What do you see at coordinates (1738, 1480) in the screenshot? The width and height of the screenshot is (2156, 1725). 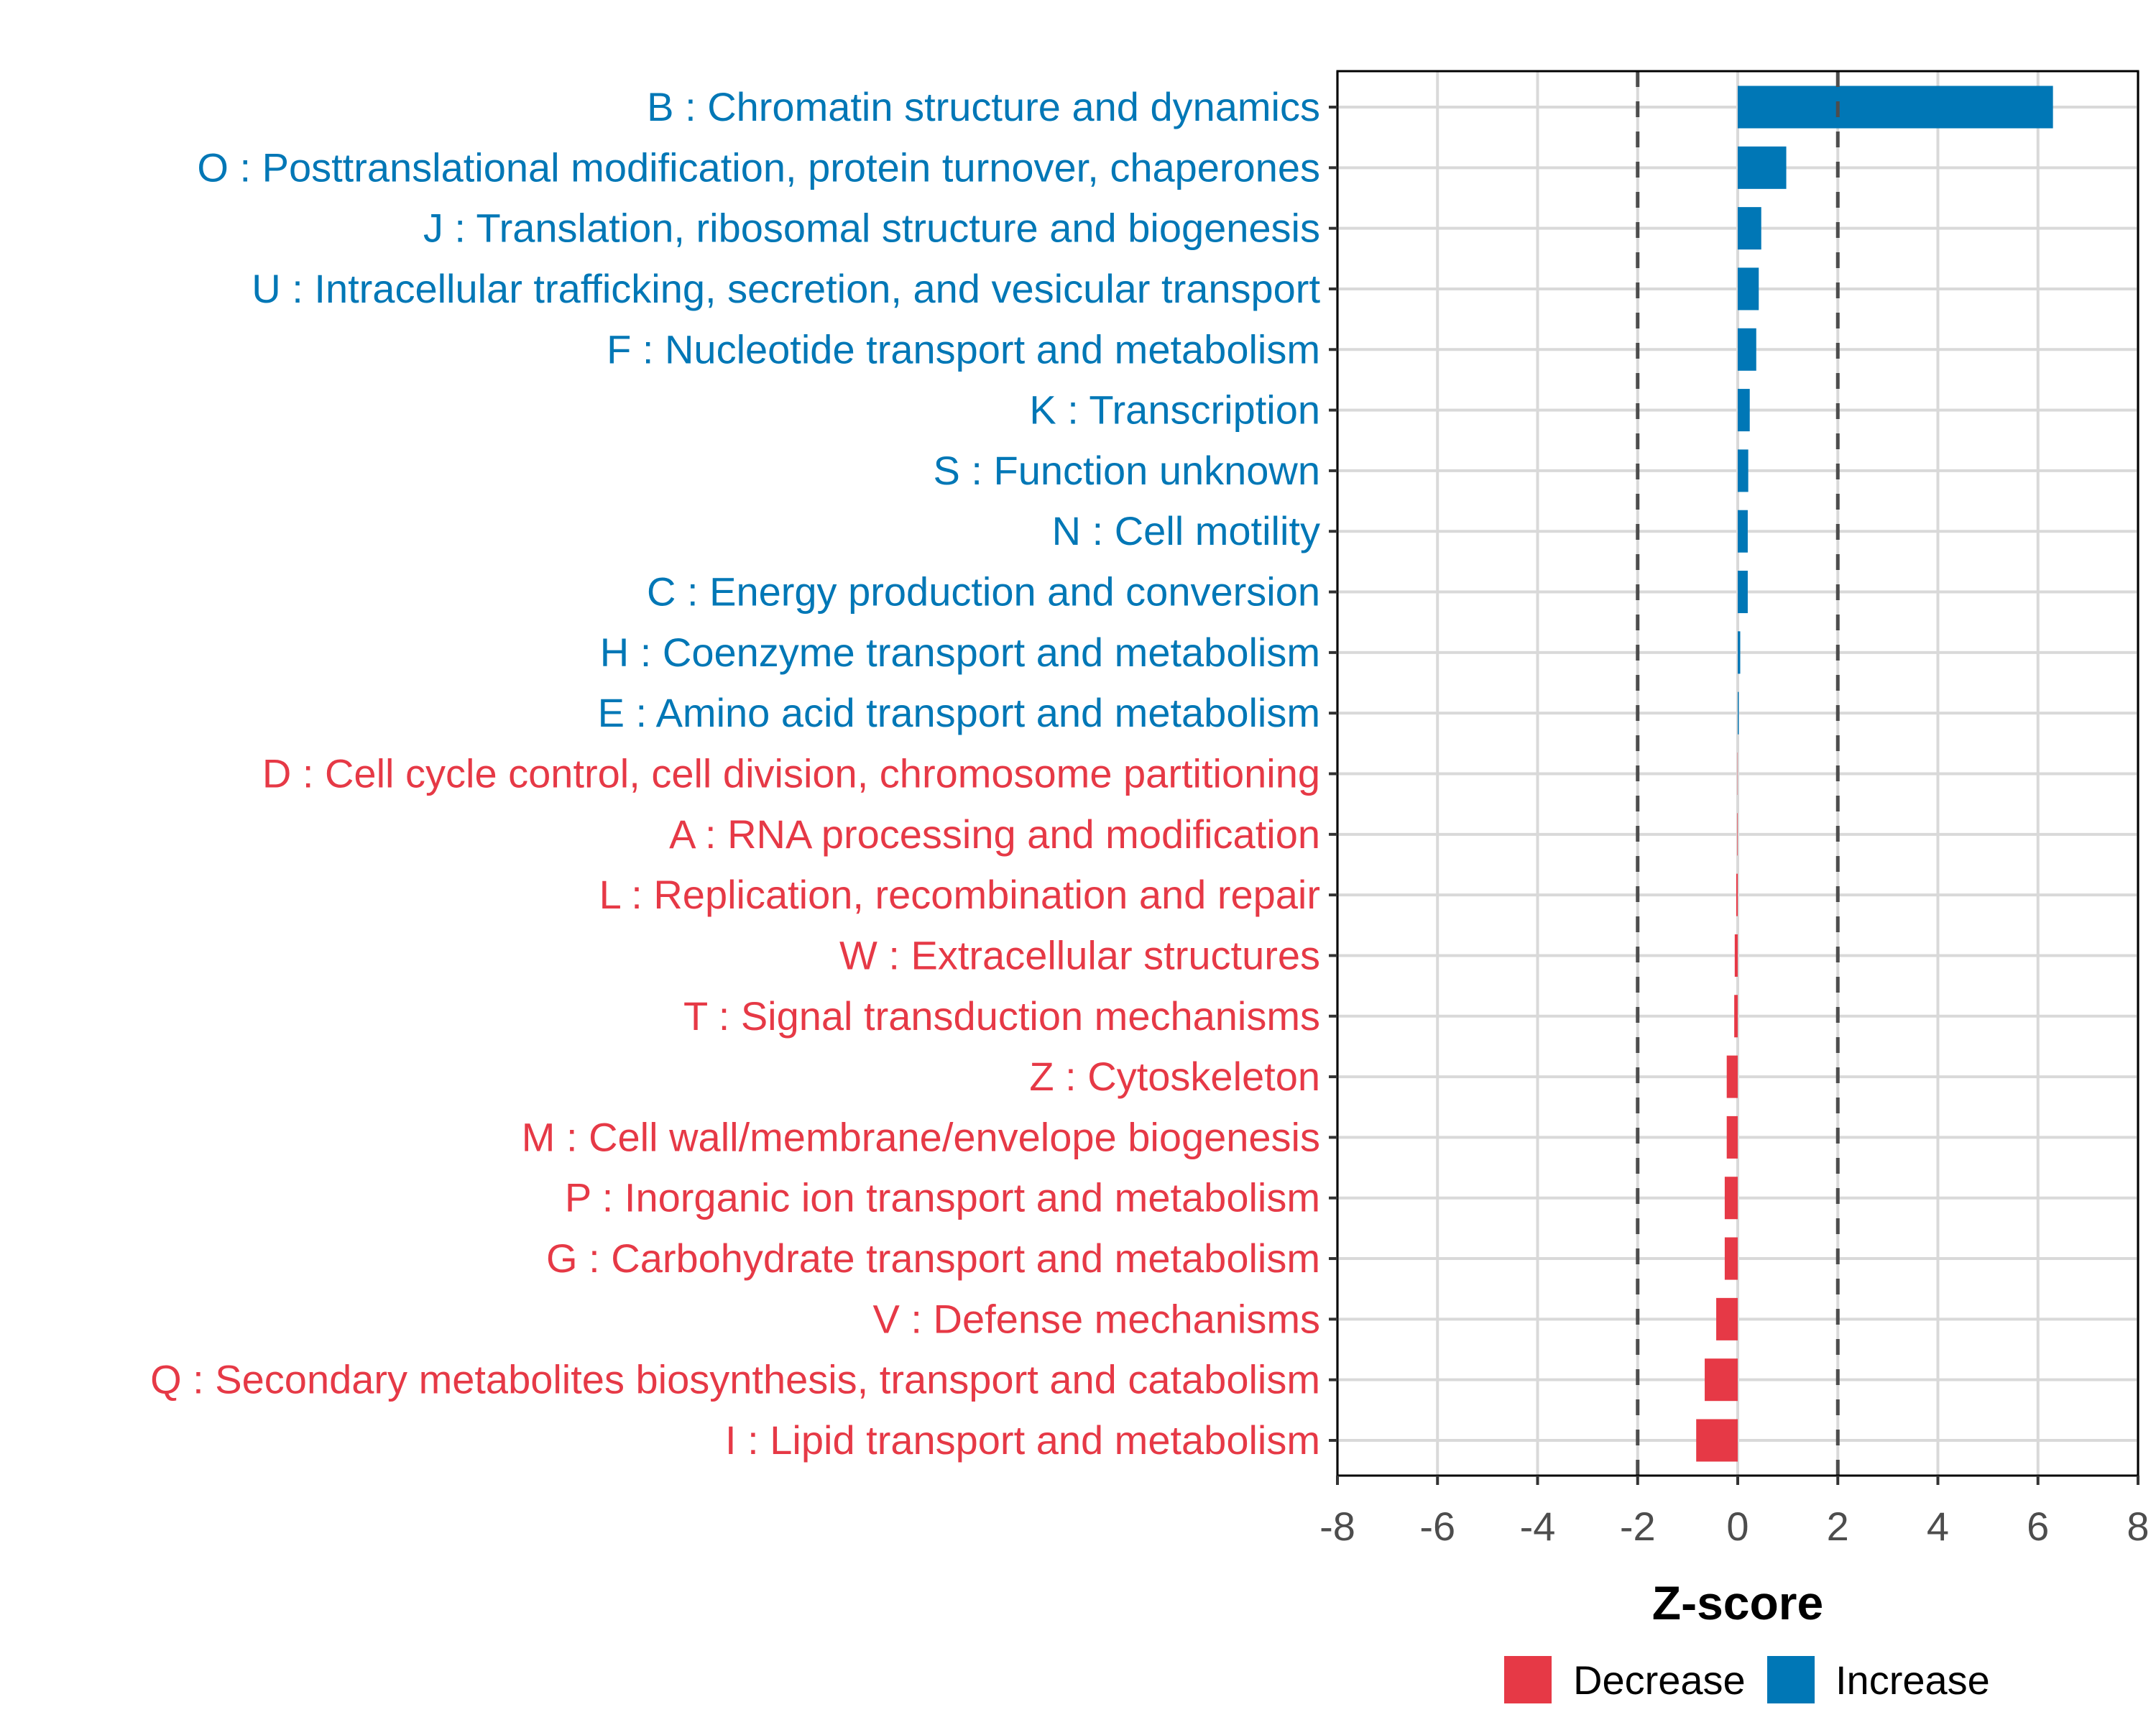 I see `x-axis-ticks` at bounding box center [1738, 1480].